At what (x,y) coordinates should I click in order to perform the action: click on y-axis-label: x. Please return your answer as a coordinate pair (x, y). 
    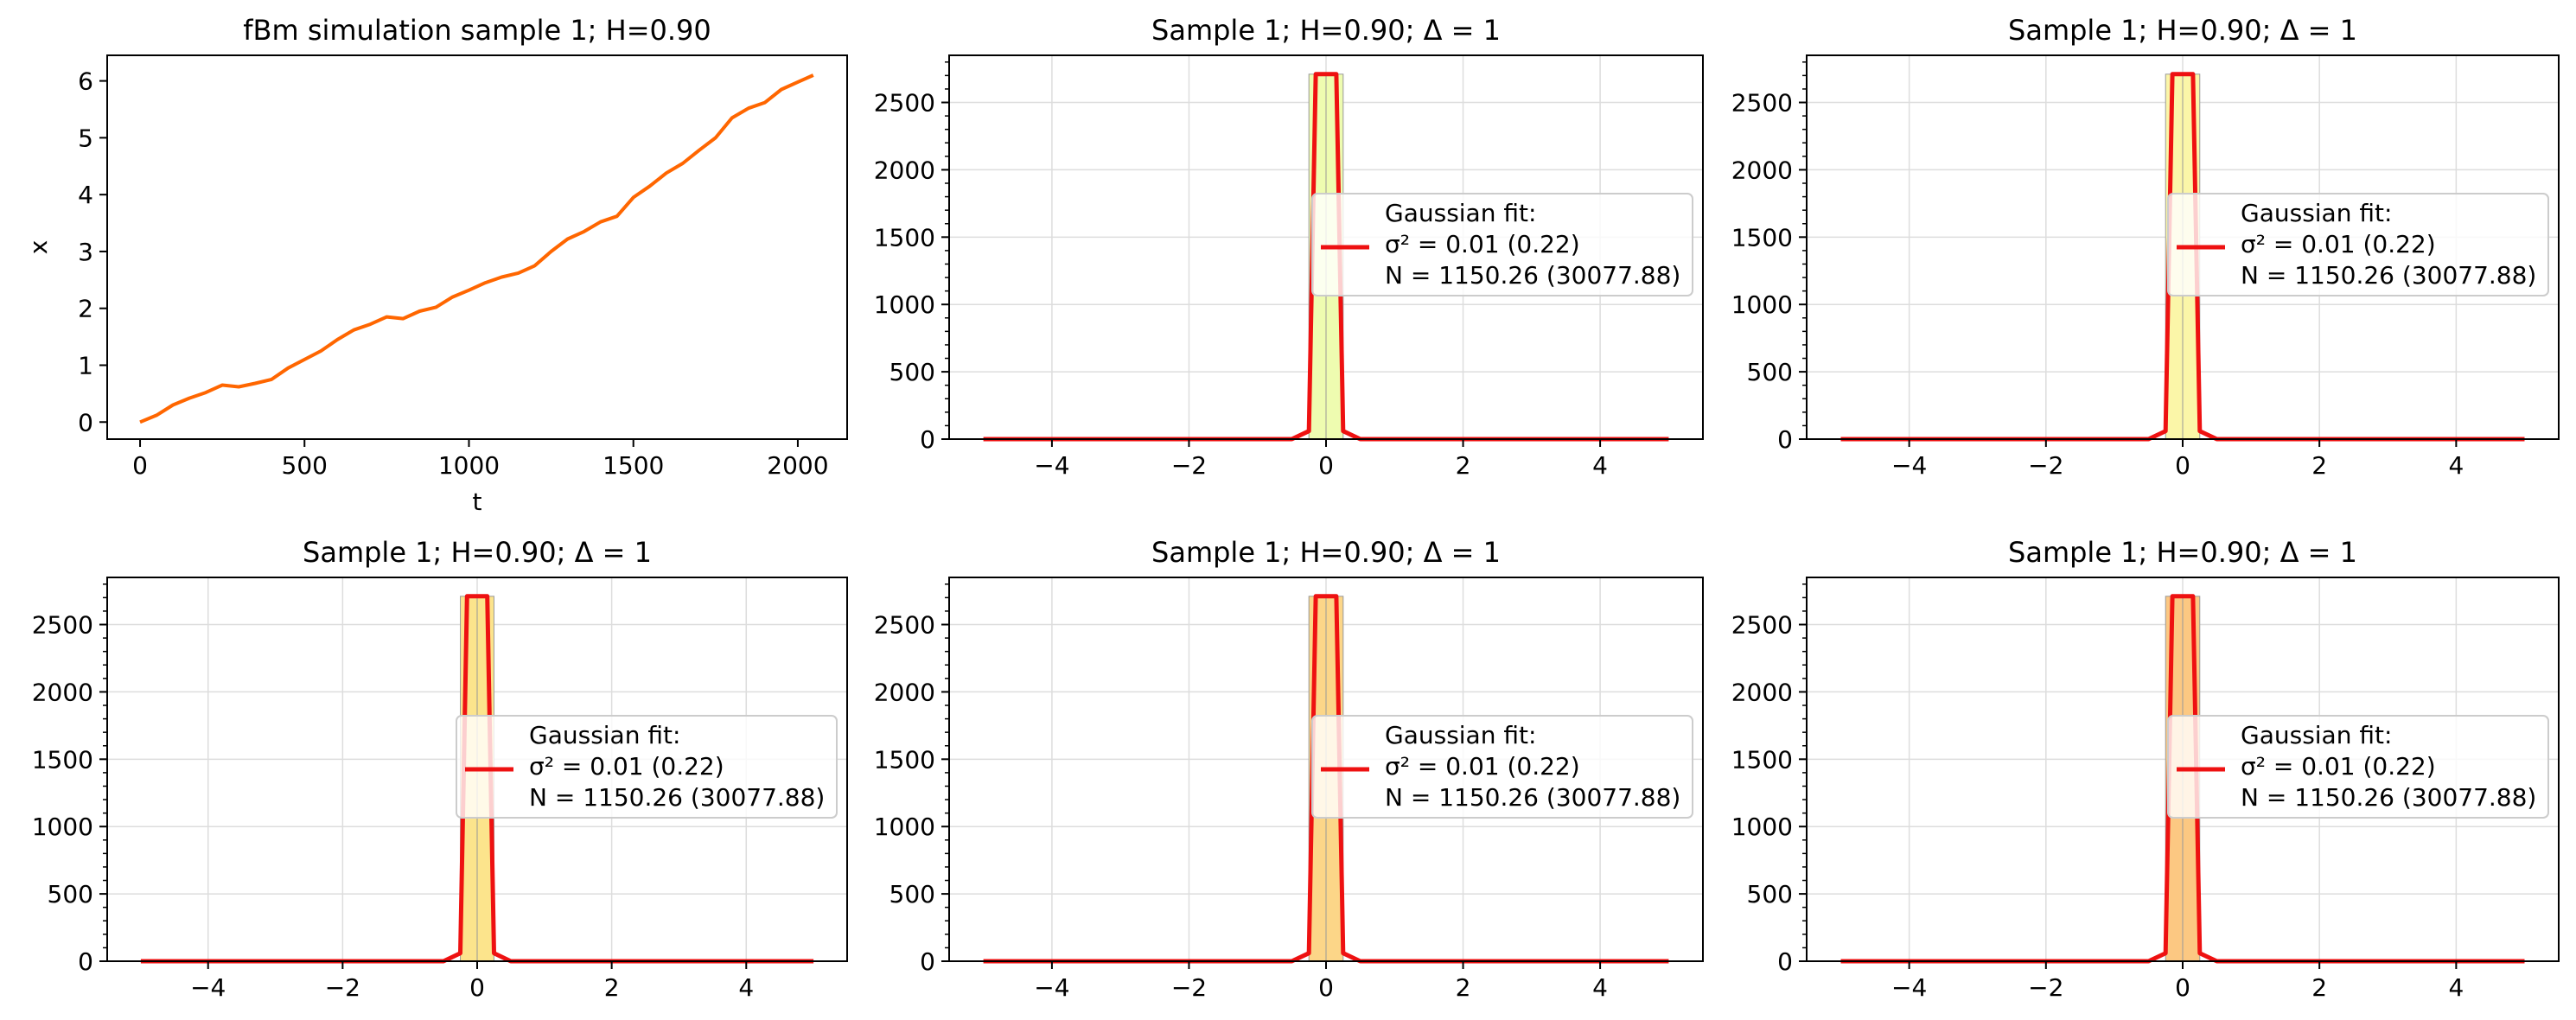
    Looking at the image, I should click on (38, 248).